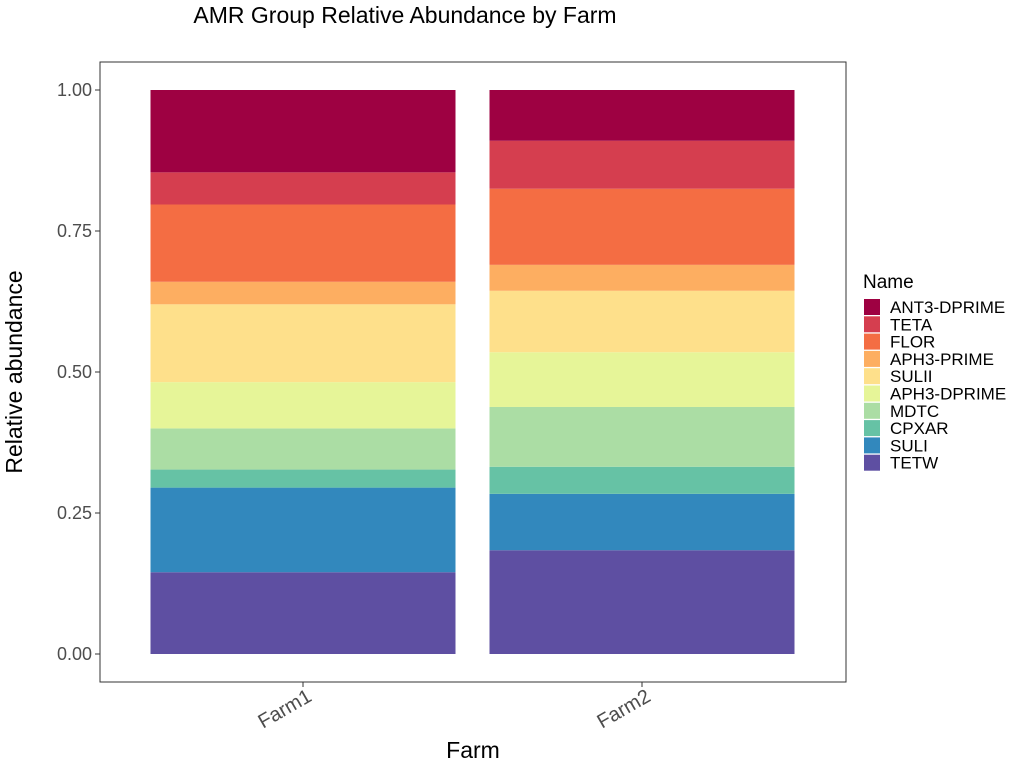 This screenshot has width=1024, height=768. What do you see at coordinates (14, 371) in the screenshot?
I see `y-axis-label: Relative abundance` at bounding box center [14, 371].